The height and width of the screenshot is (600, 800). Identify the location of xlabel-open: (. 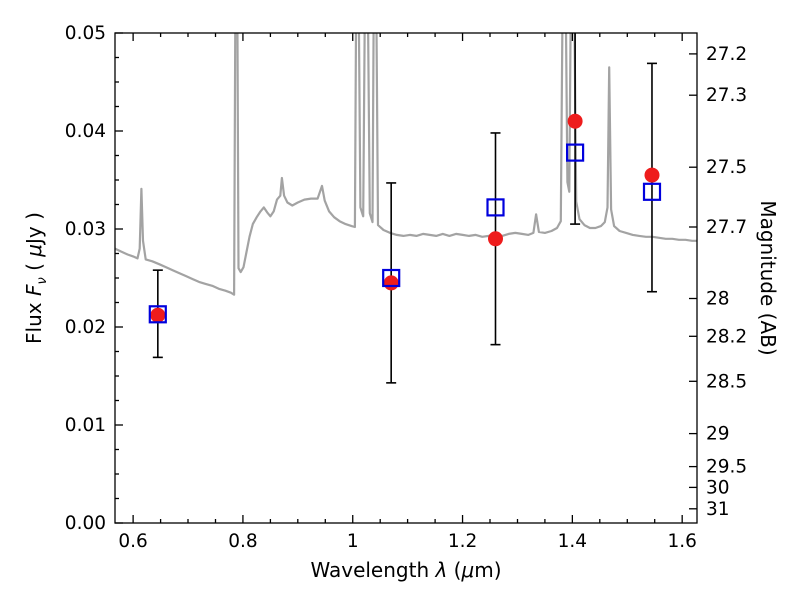
(454, 570).